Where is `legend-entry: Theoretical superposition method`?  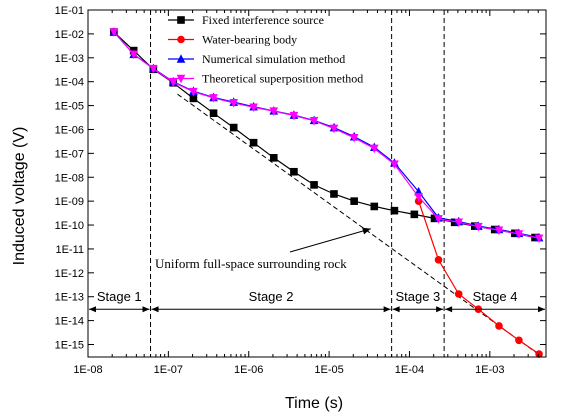 legend-entry: Theoretical superposition method is located at coordinates (265, 79).